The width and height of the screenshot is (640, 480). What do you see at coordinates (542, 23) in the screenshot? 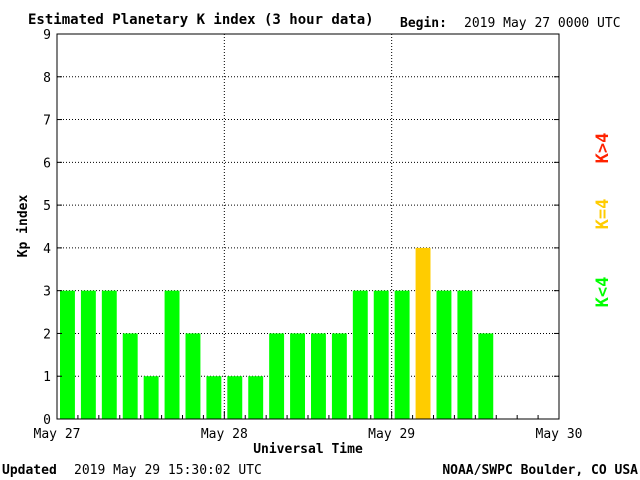
I see `begin-value: 2019 May 27 0000 UTC` at bounding box center [542, 23].